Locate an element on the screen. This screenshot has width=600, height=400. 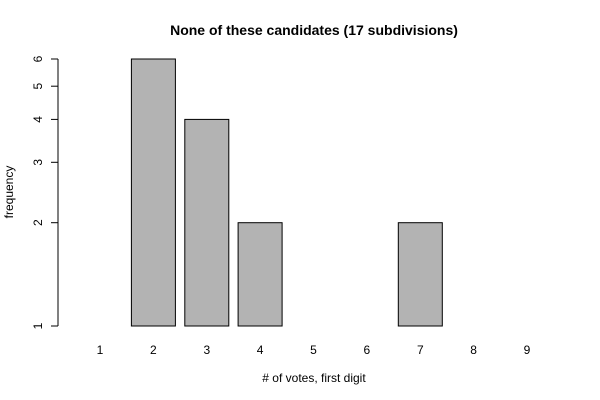
x-ticks-group: 1 2 3 4 5 6 7 8 9 is located at coordinates (314, 350).